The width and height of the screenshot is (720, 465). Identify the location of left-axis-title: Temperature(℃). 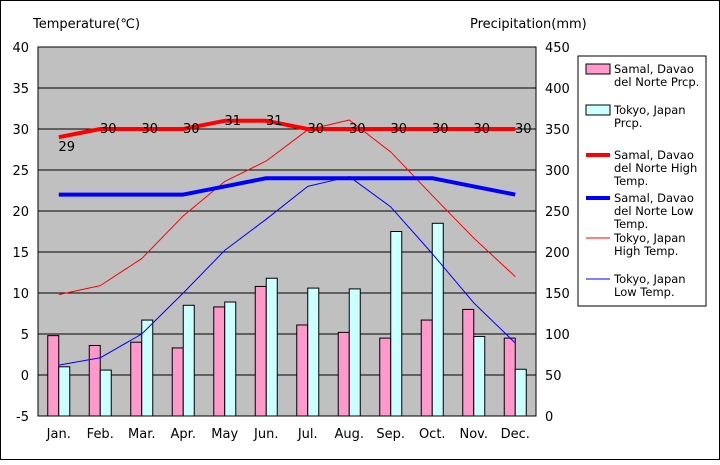
(86, 24).